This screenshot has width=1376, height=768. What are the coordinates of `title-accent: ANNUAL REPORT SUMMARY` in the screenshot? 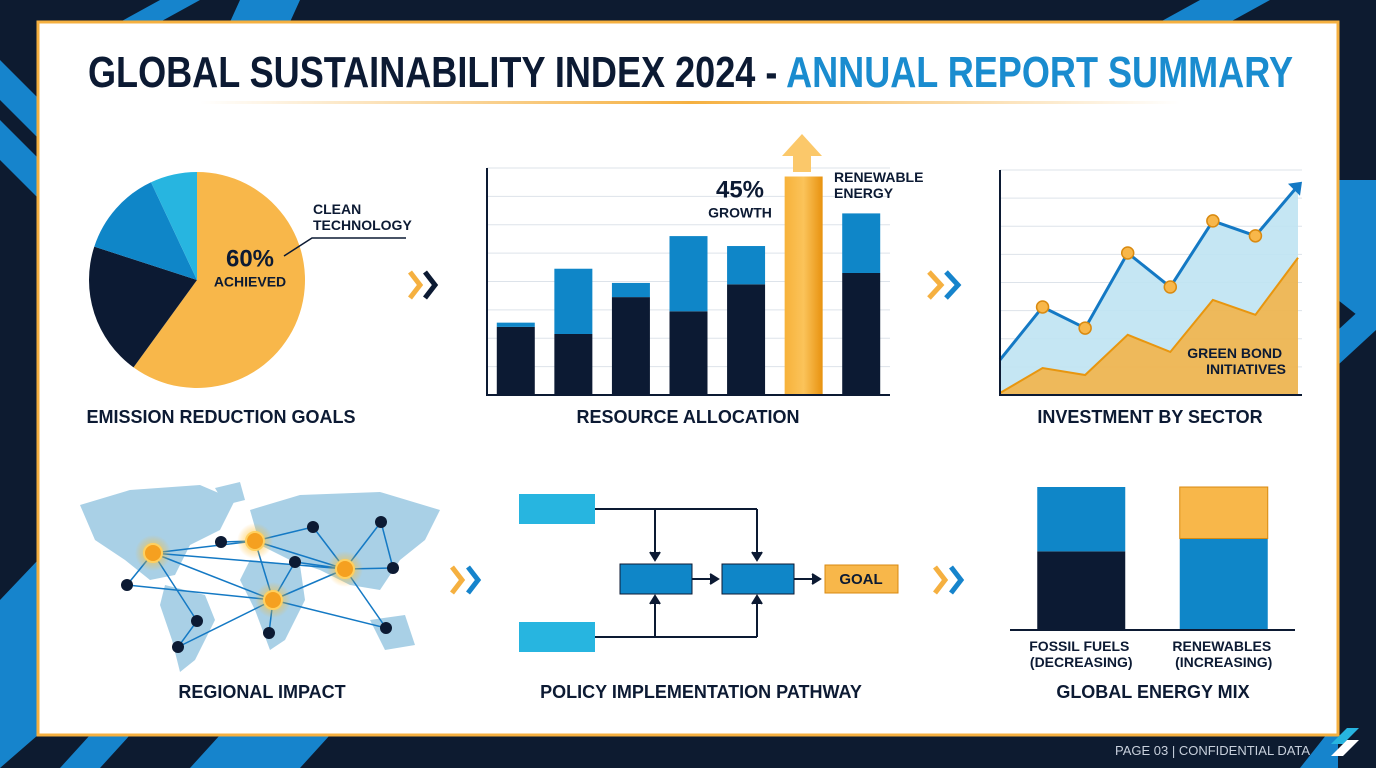 It's located at (1039, 72).